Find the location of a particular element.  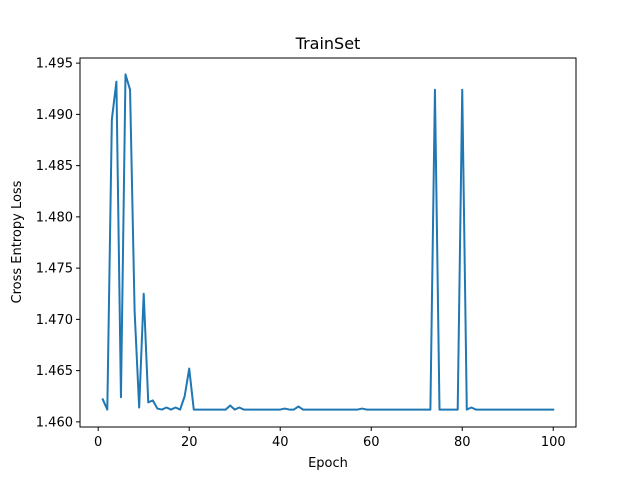

y-tick-label: 1.495 is located at coordinates (54, 64).